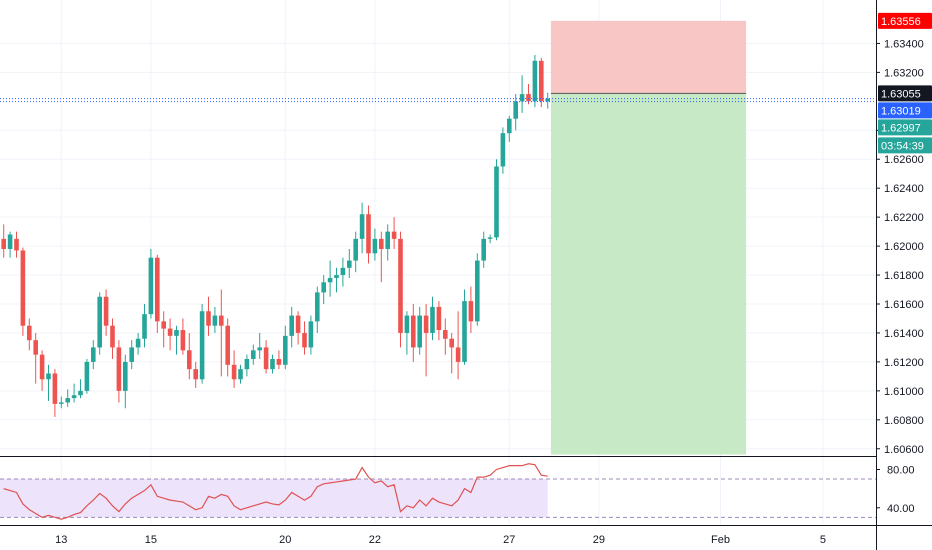  What do you see at coordinates (440, 540) in the screenshot?
I see `time-axis: 13 15 20 22 27 29 Feb 5` at bounding box center [440, 540].